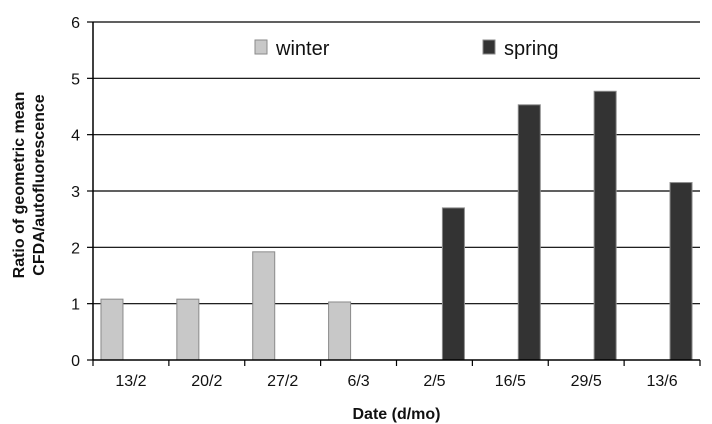 This screenshot has width=712, height=424. What do you see at coordinates (130, 381) in the screenshot?
I see `x-tick-label: 13/2` at bounding box center [130, 381].